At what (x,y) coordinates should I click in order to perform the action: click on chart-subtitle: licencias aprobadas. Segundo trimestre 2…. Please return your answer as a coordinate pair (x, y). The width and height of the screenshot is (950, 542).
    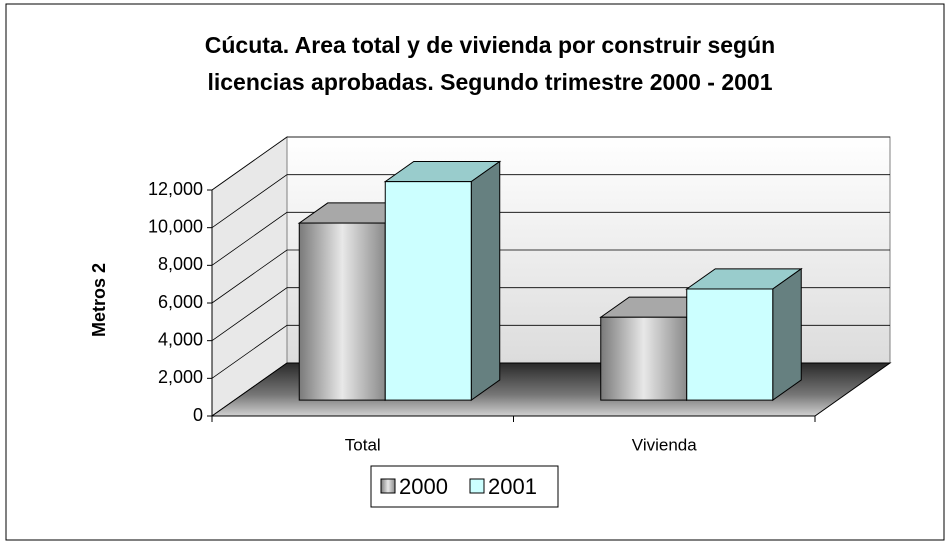
    Looking at the image, I should click on (489, 82).